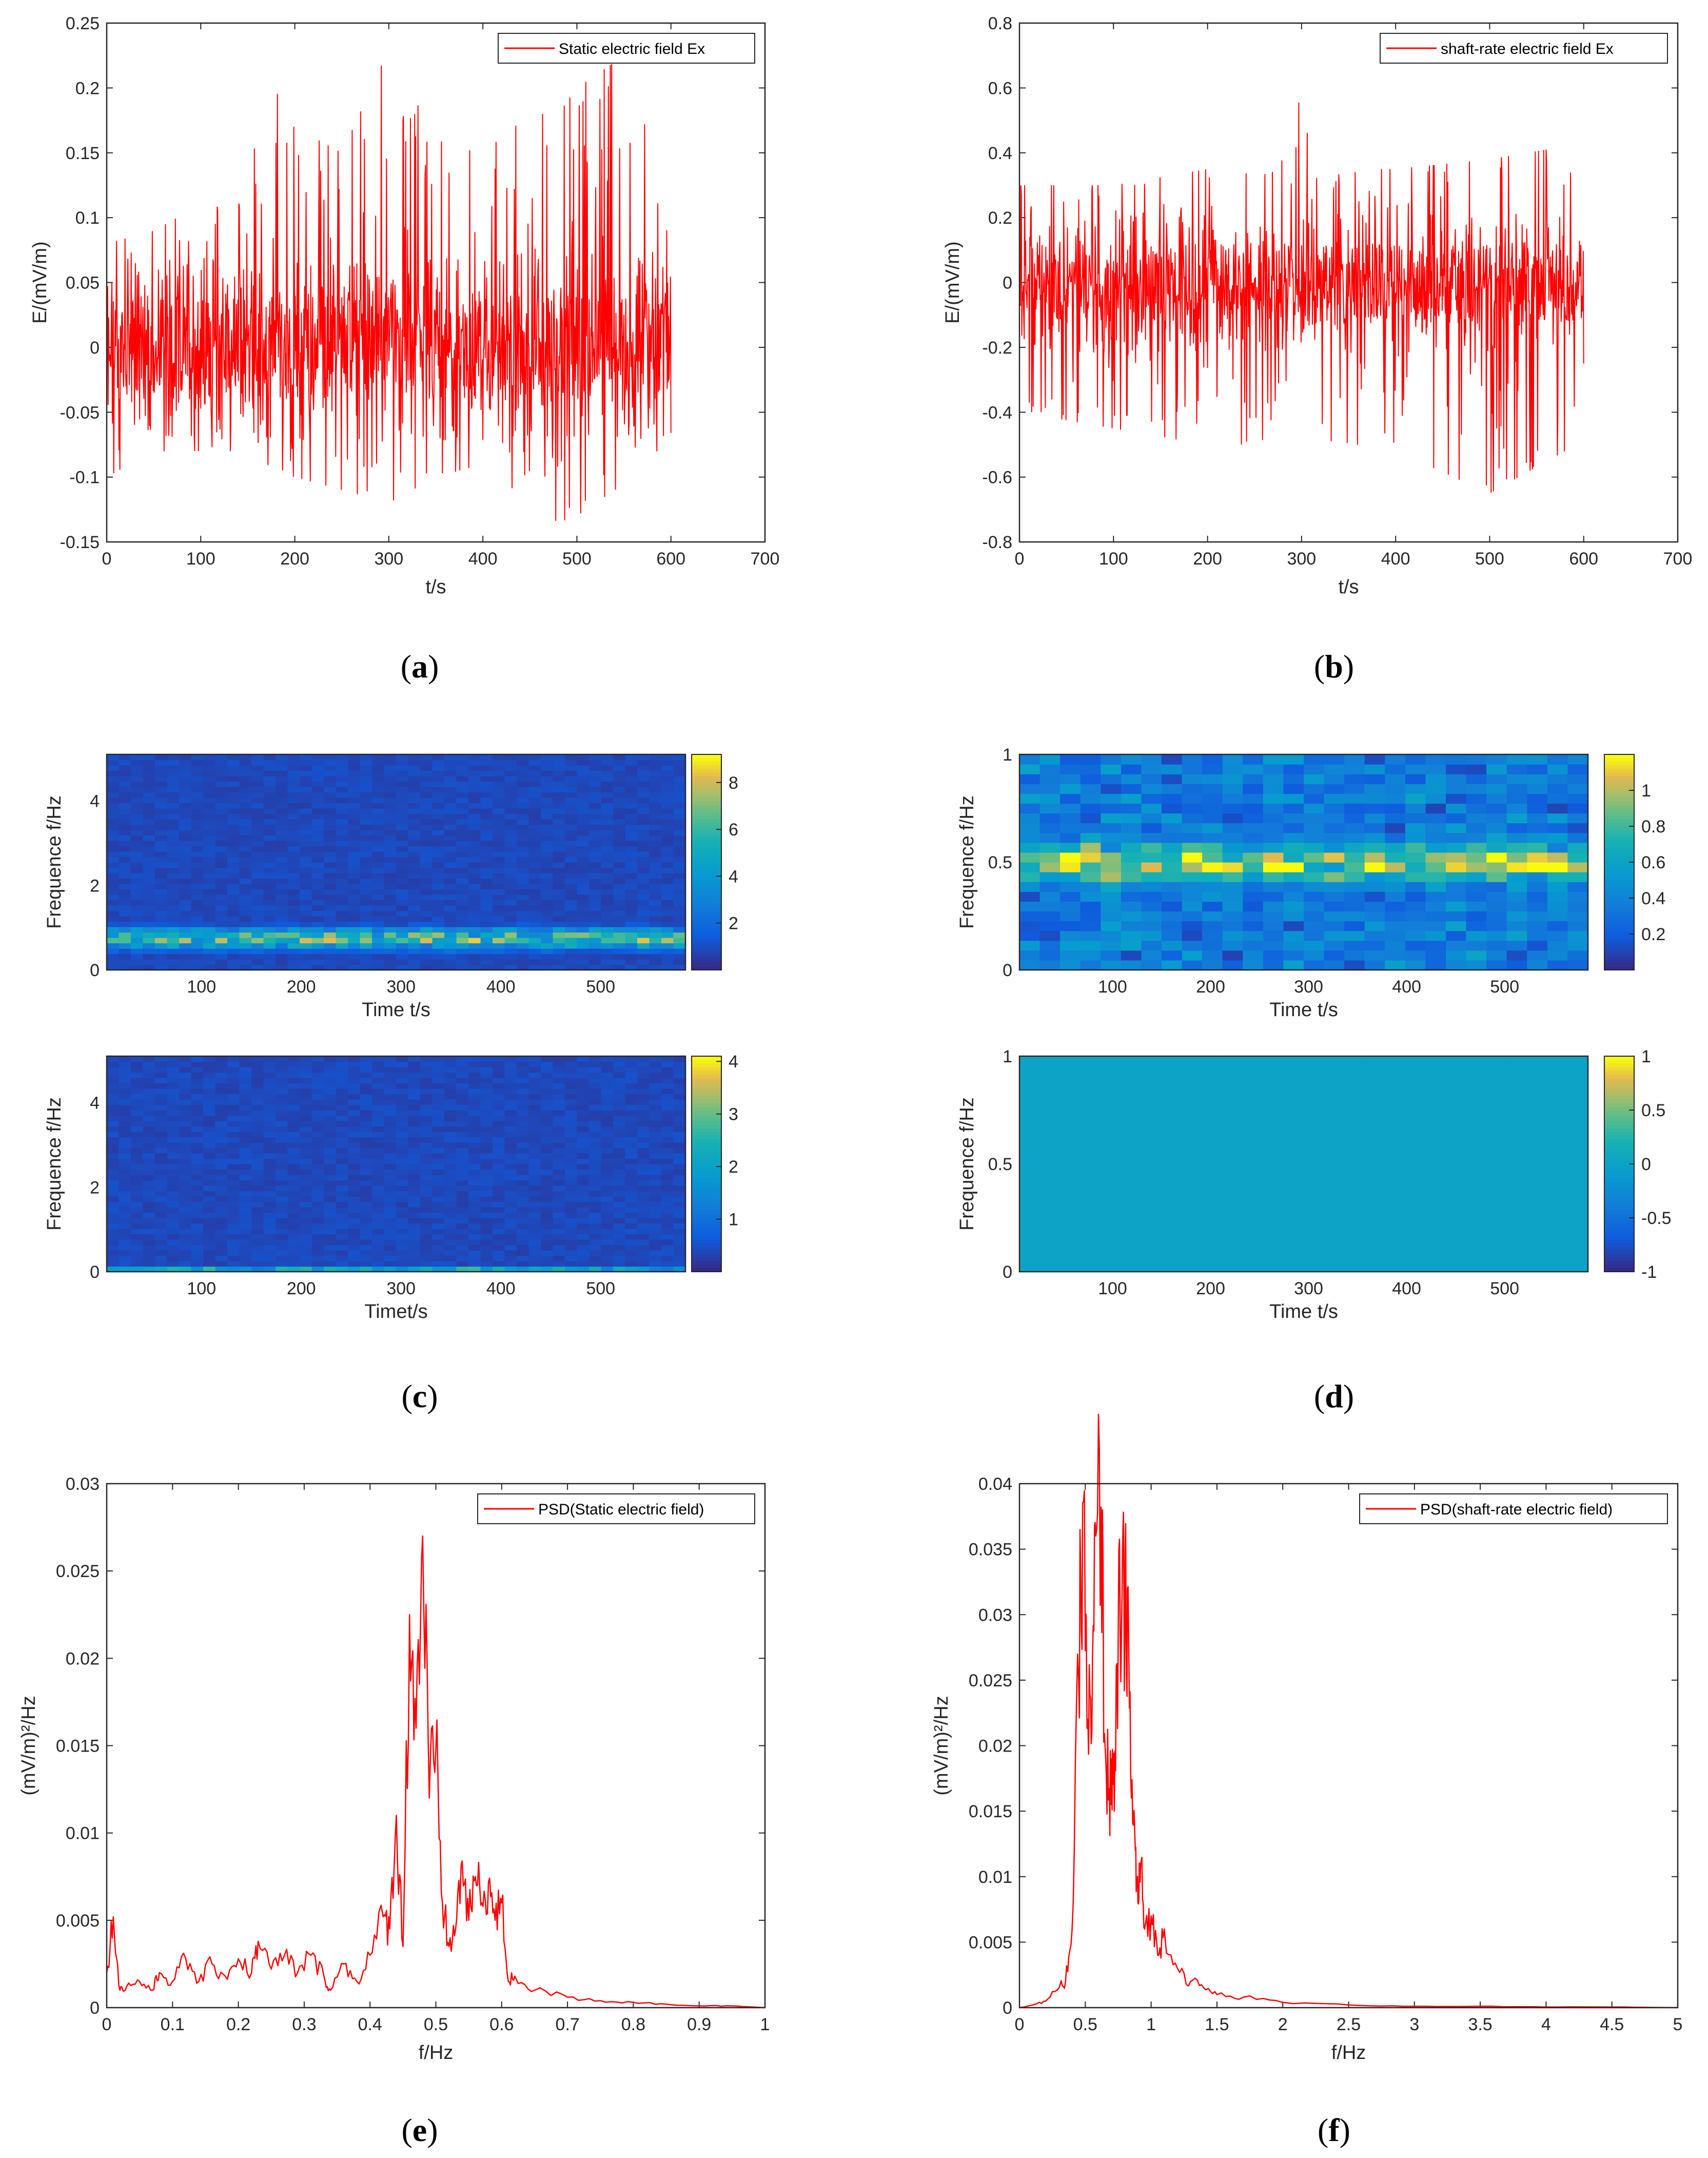 Image resolution: width=1708 pixels, height=2158 pixels. What do you see at coordinates (95, 1103) in the screenshot?
I see `y-tick-label: 4` at bounding box center [95, 1103].